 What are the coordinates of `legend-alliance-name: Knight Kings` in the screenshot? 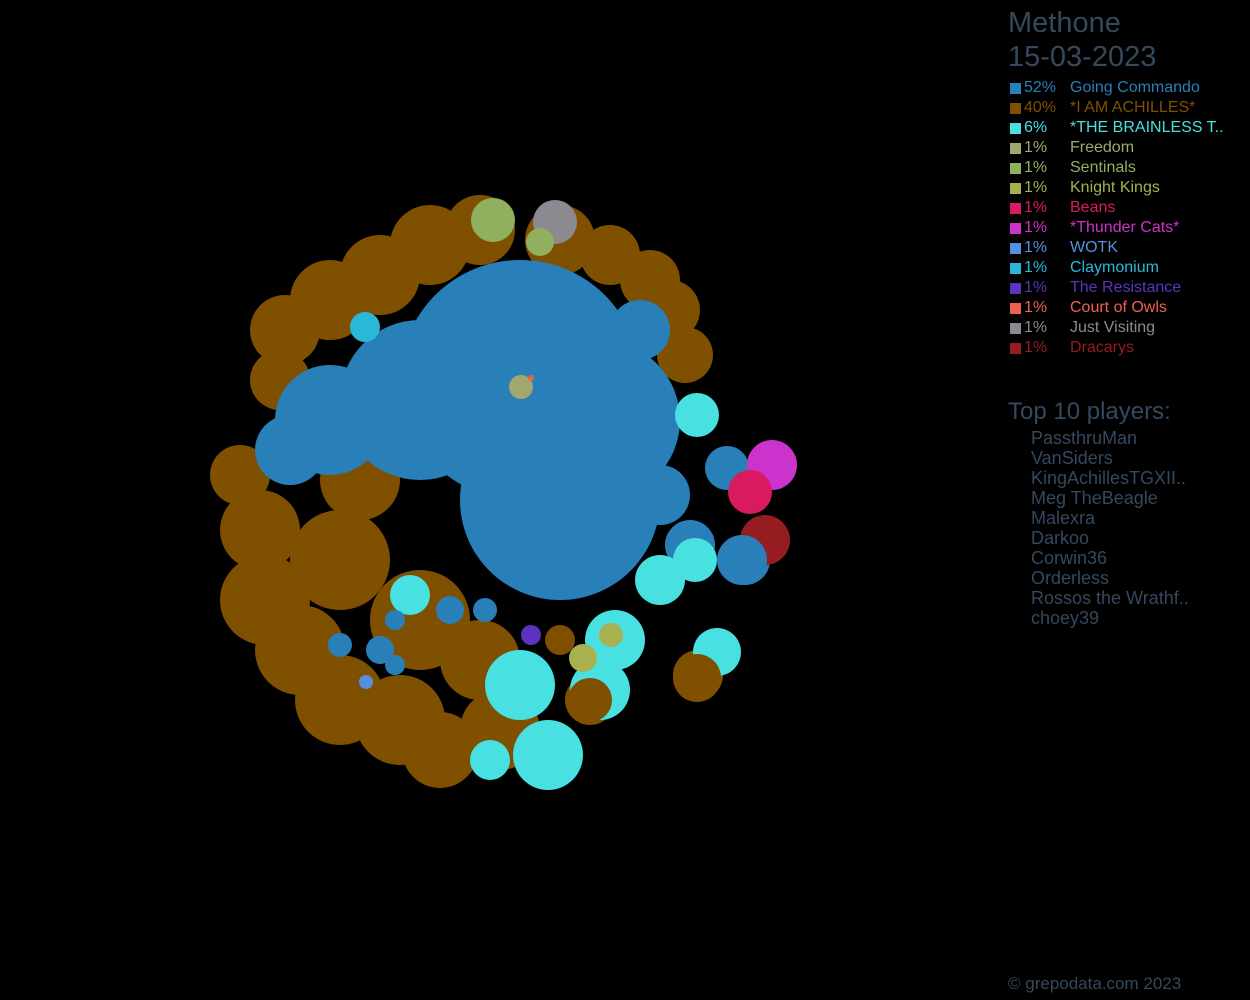 It's located at (1115, 187).